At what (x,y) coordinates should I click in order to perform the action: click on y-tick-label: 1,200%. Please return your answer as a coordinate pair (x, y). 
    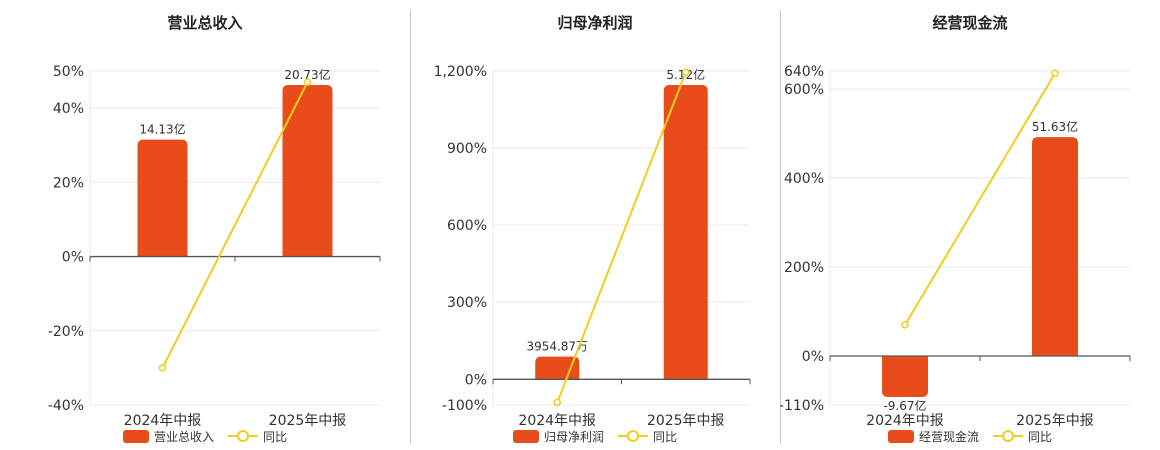
    Looking at the image, I should click on (460, 72).